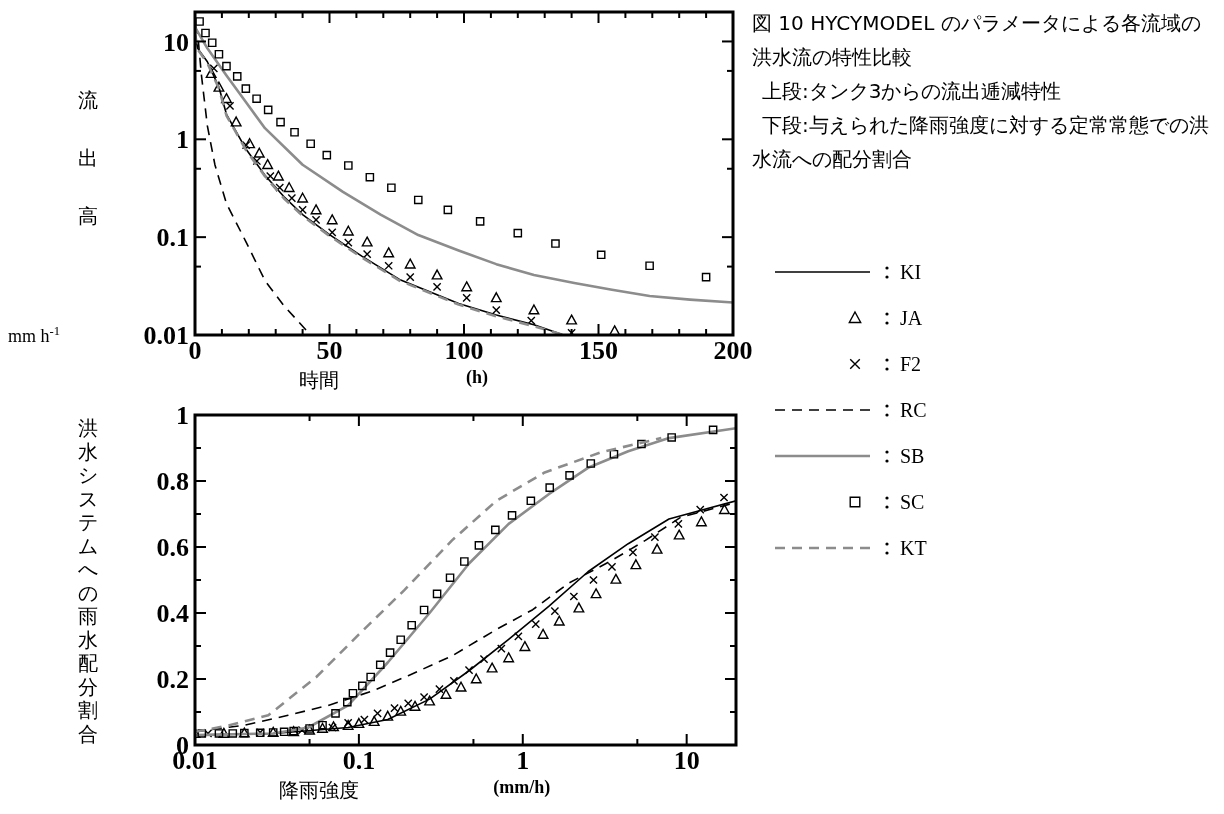  What do you see at coordinates (172, 680) in the screenshot?
I see `y-tick-label: 0.2` at bounding box center [172, 680].